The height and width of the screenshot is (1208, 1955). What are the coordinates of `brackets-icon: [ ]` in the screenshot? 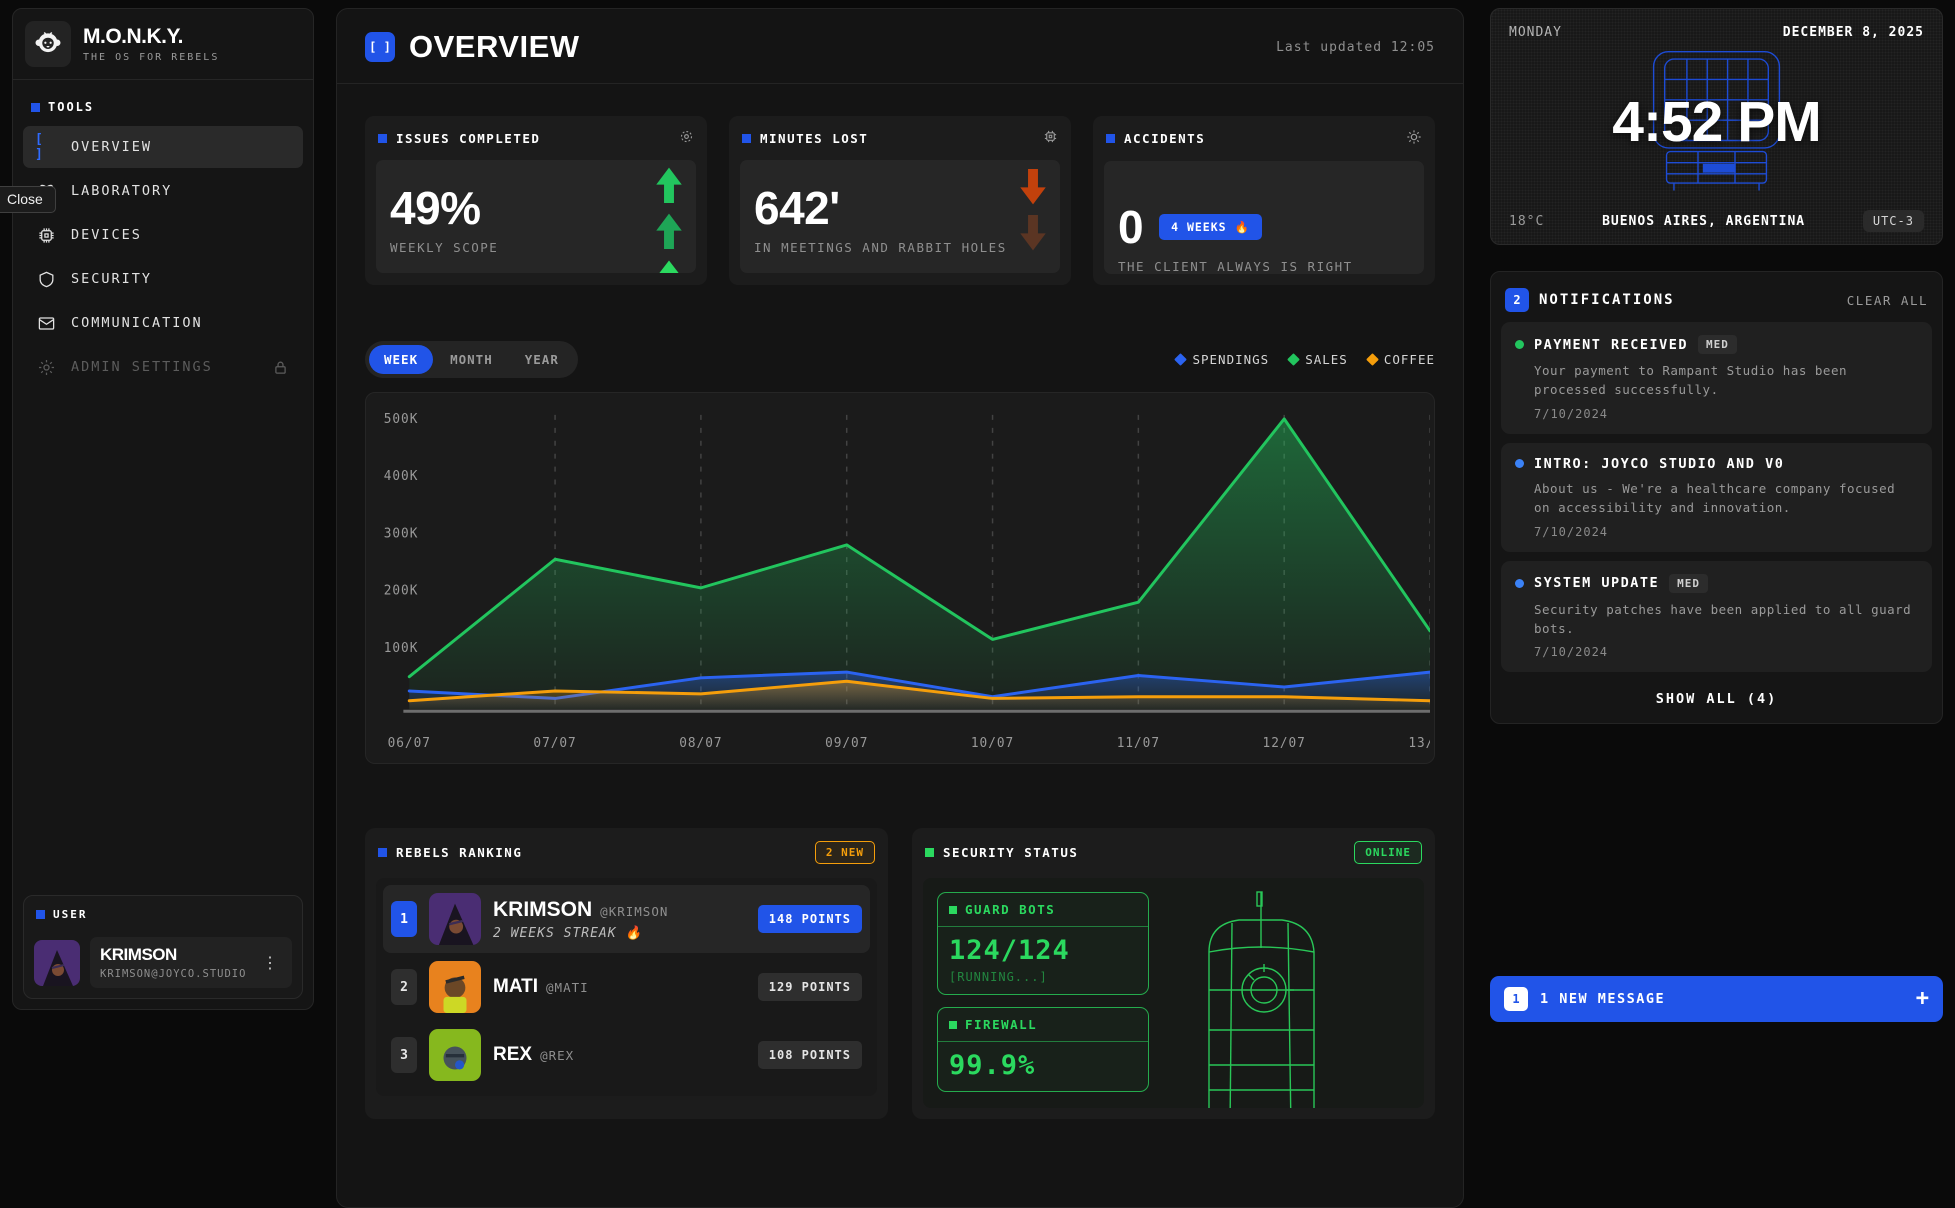 It's located at (46, 147).